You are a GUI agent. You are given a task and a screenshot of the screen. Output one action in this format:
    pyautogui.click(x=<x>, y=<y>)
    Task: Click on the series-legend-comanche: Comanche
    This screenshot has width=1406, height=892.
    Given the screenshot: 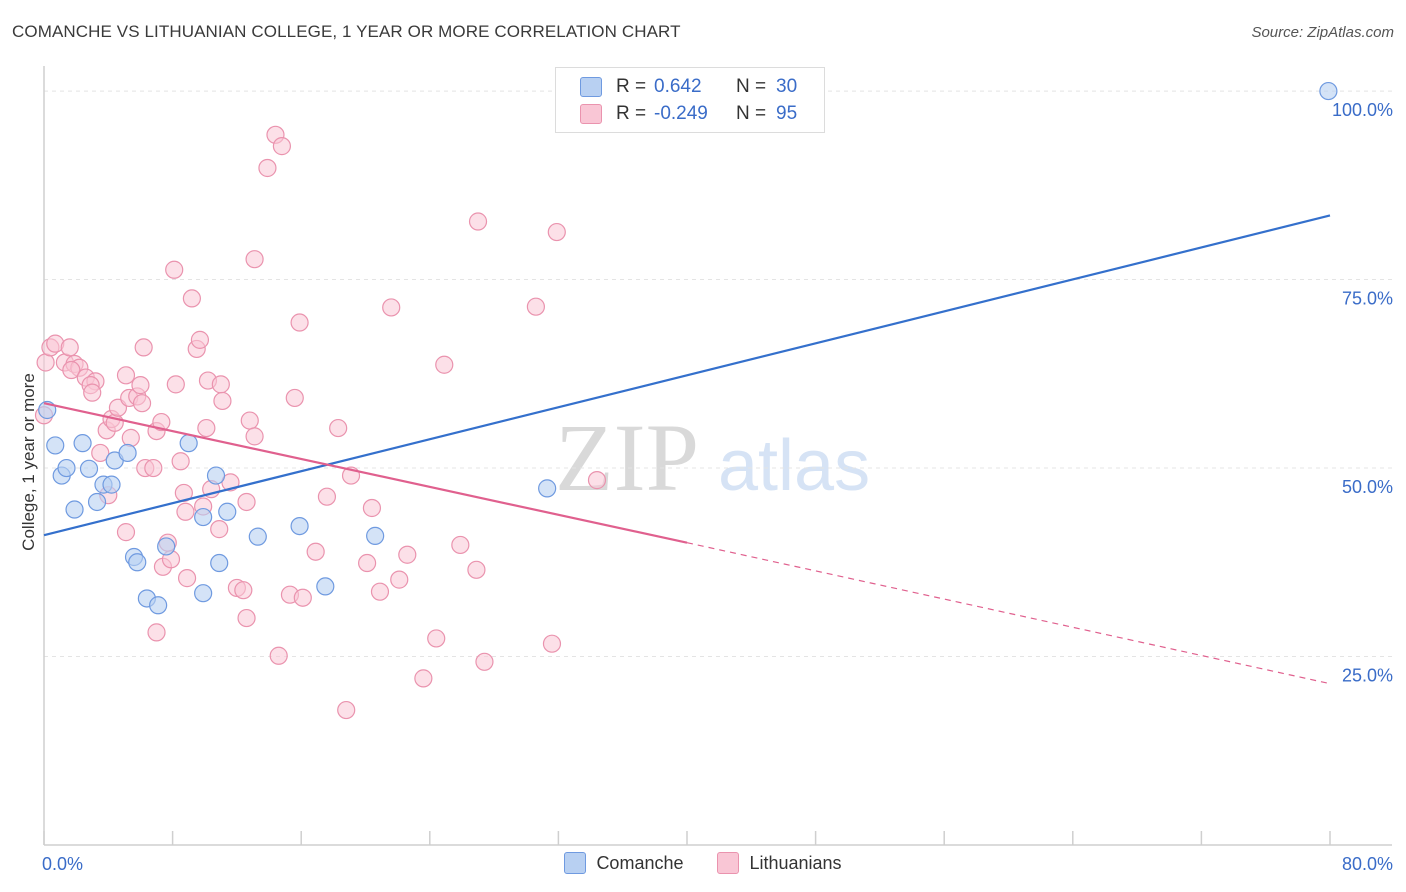 What is the action you would take?
    pyautogui.click(x=623, y=863)
    